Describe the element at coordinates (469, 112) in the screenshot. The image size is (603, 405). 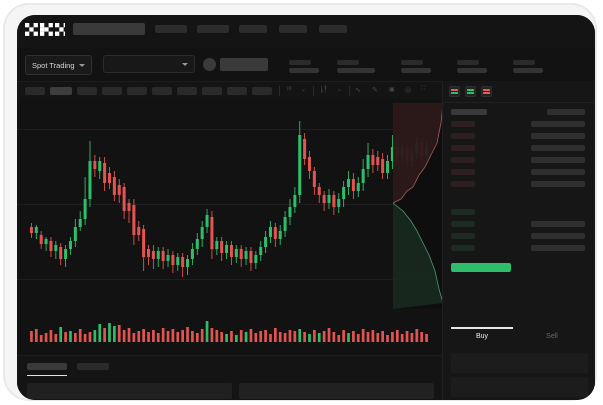
I see `orderbook-col-header-price` at that location.